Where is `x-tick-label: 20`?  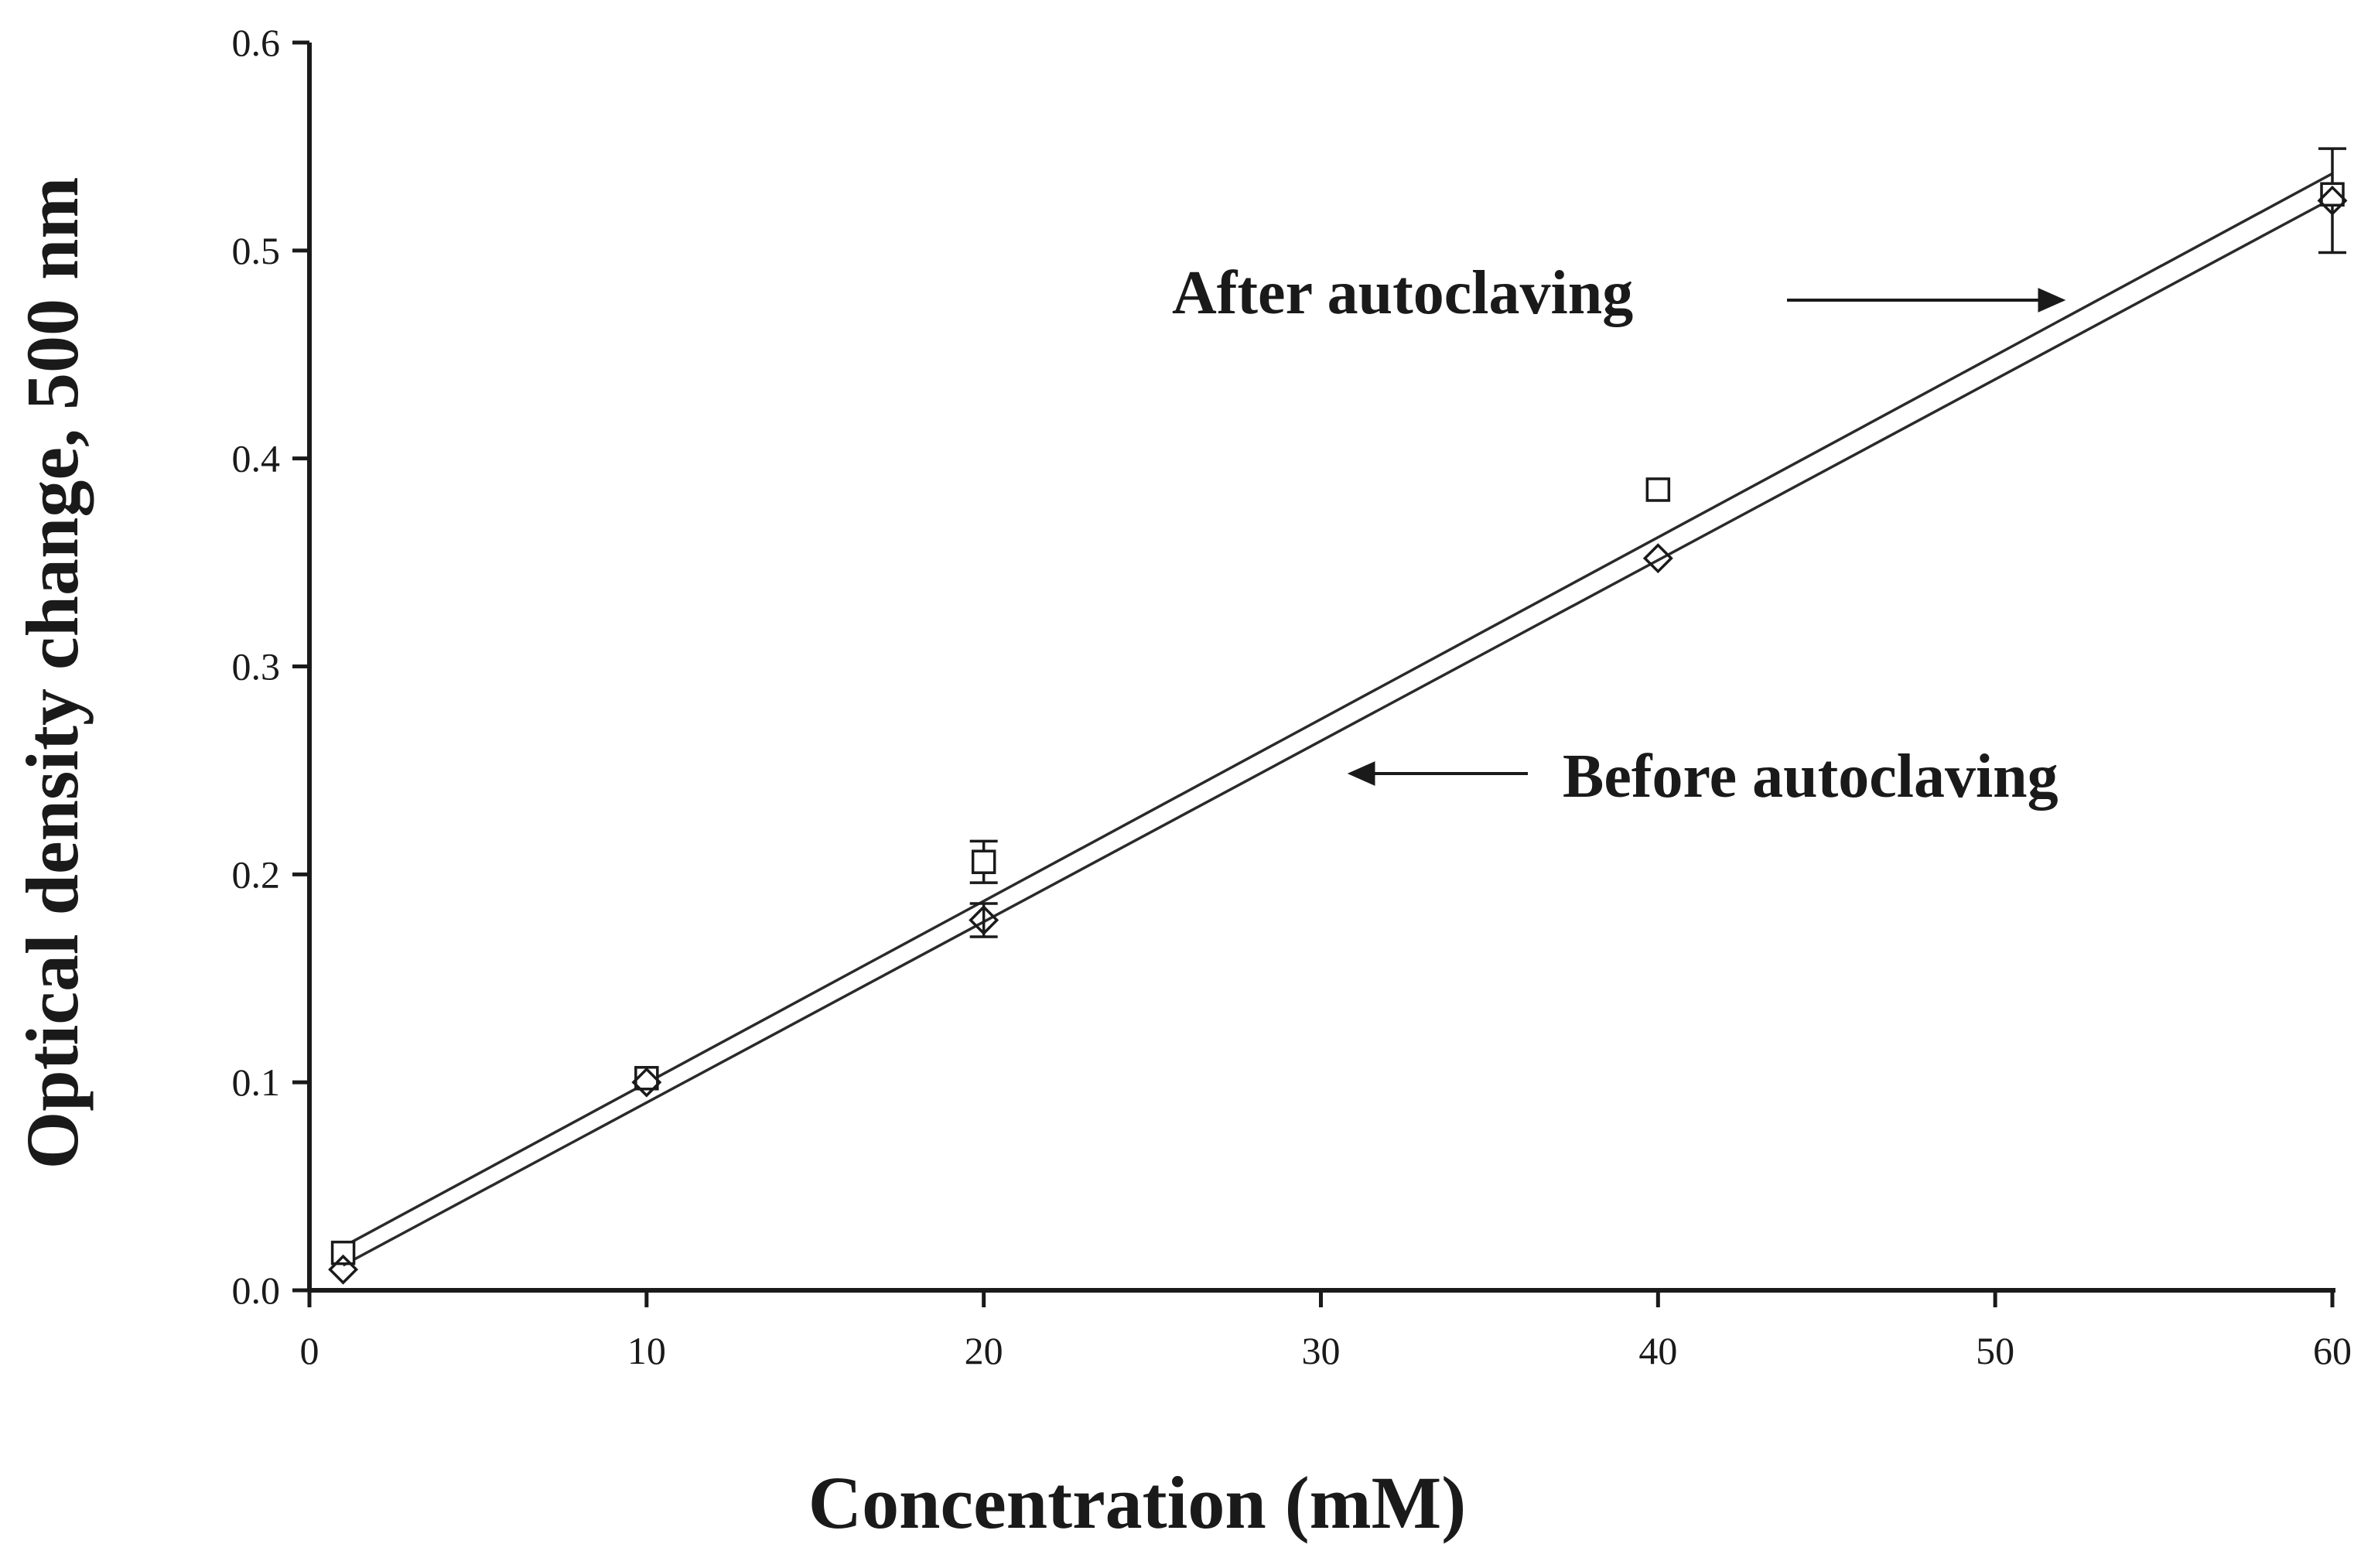 x-tick-label: 20 is located at coordinates (984, 1350).